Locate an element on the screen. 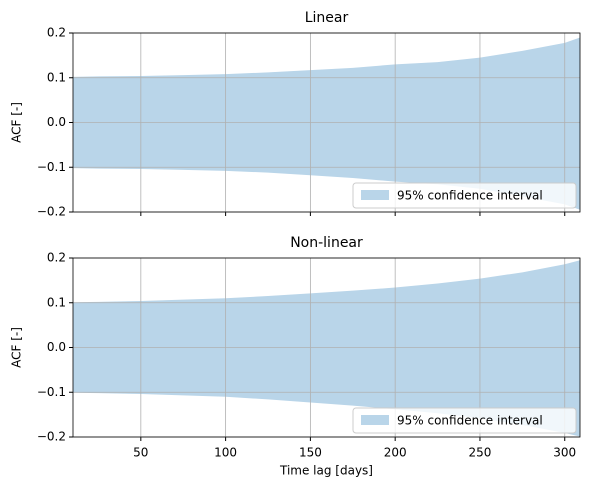 Image resolution: width=590 pixels, height=490 pixels. x-tick-label: 200 is located at coordinates (395, 453).